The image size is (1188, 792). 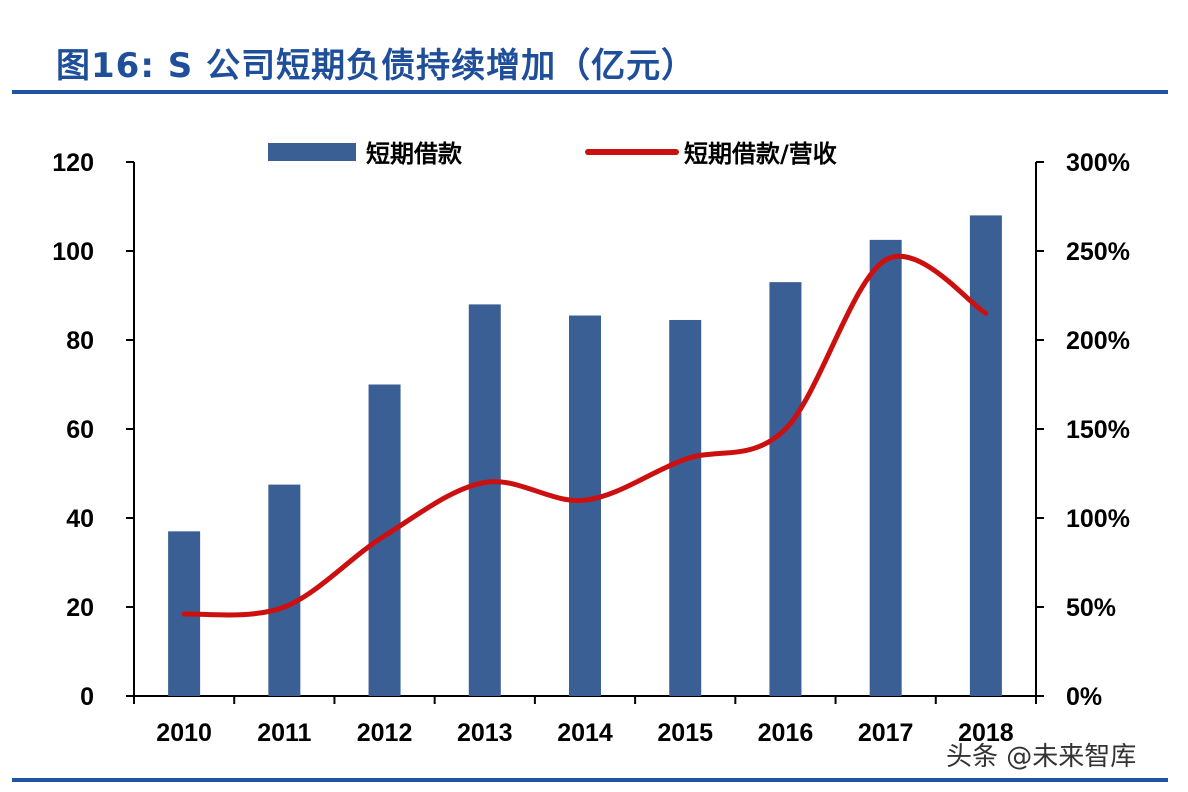 I want to click on left-tick-label: 0, so click(x=87, y=697).